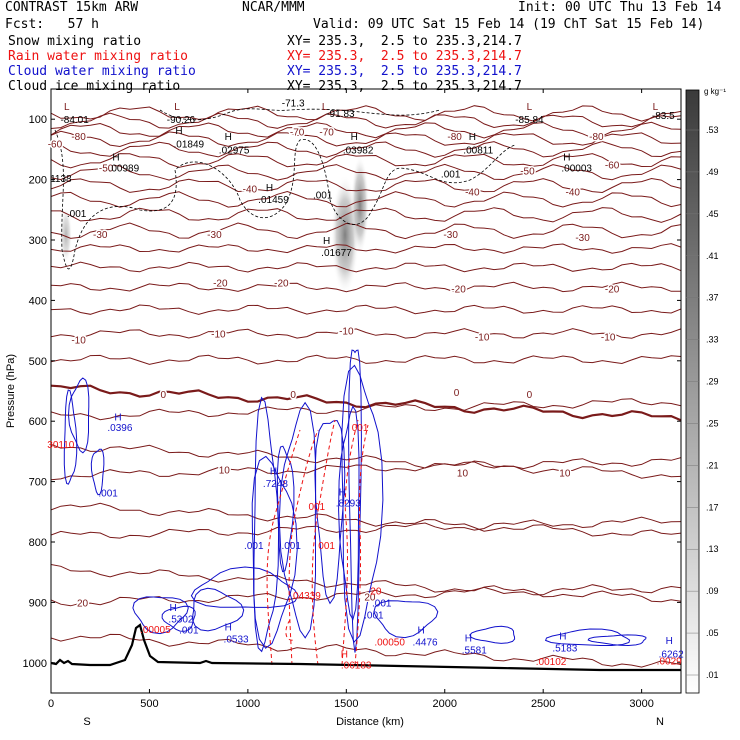  I want to click on colorbar-label: .53, so click(712, 130).